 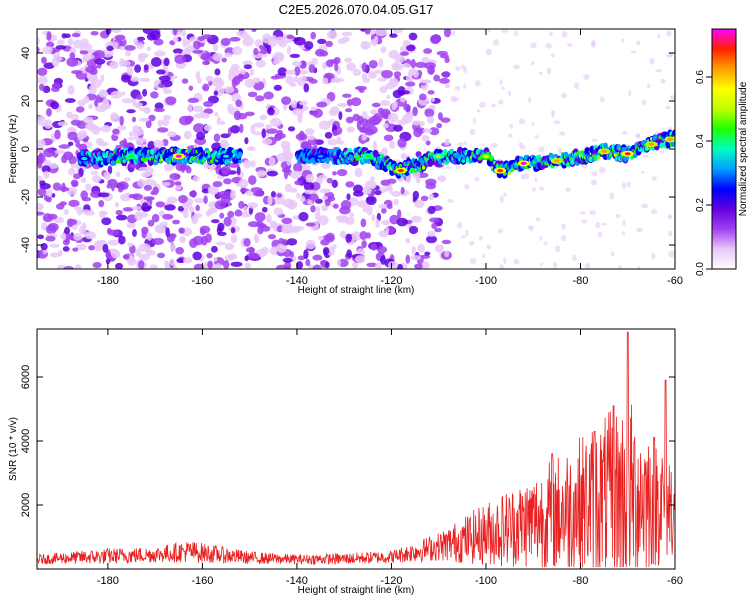 I want to click on colorbar-fill, so click(x=724, y=149).